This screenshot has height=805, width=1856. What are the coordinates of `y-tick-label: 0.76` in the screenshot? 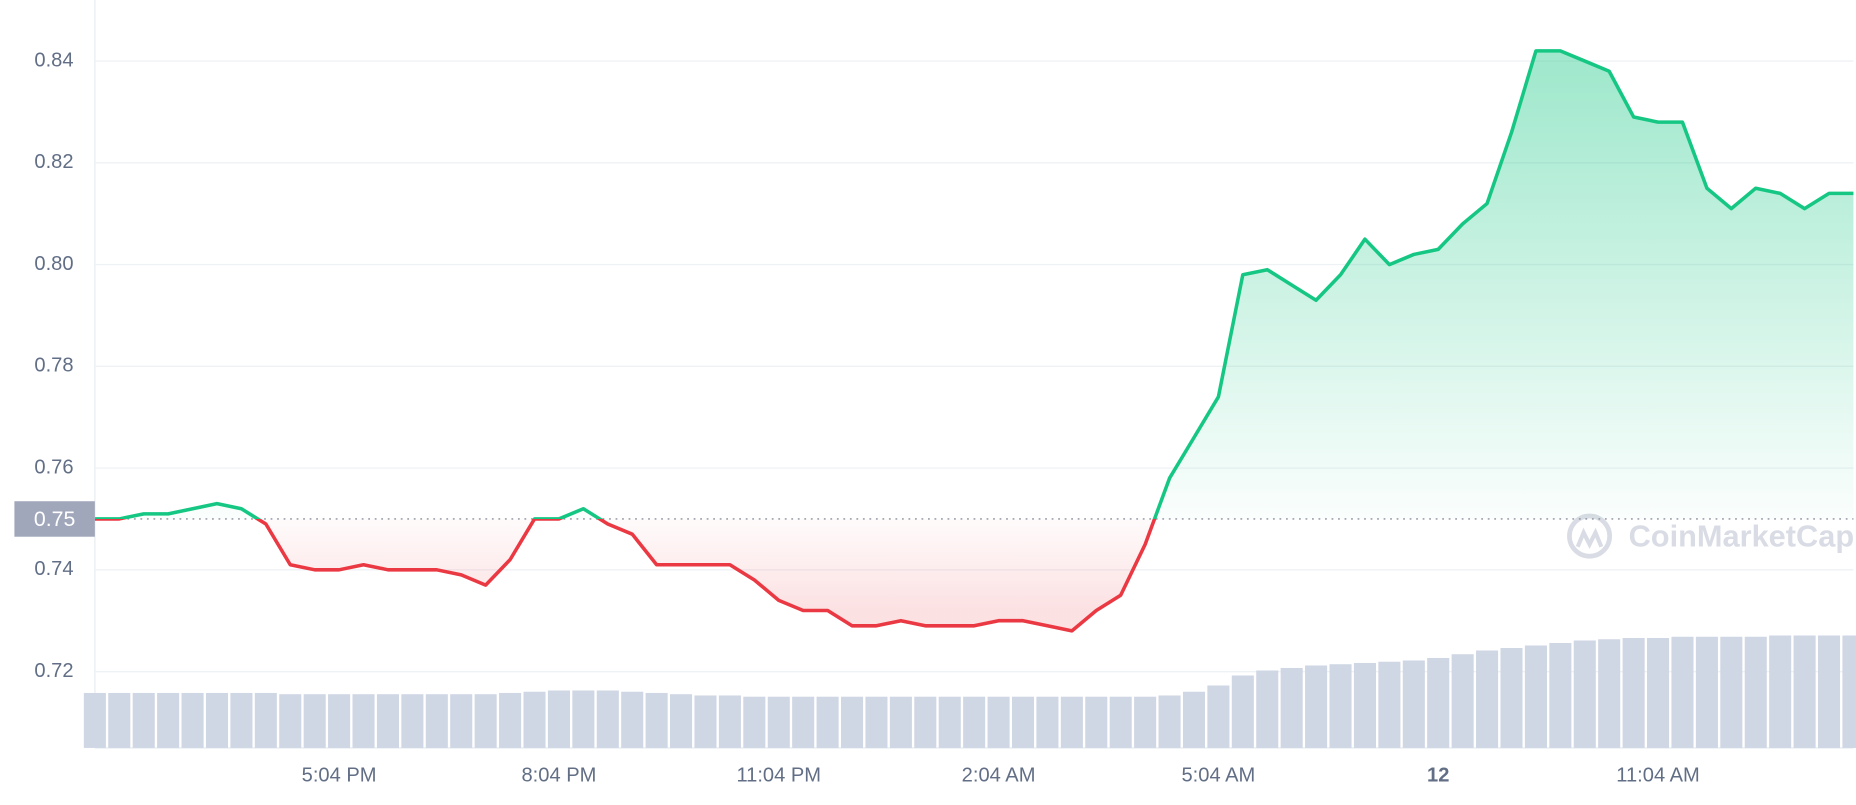 It's located at (53, 467).